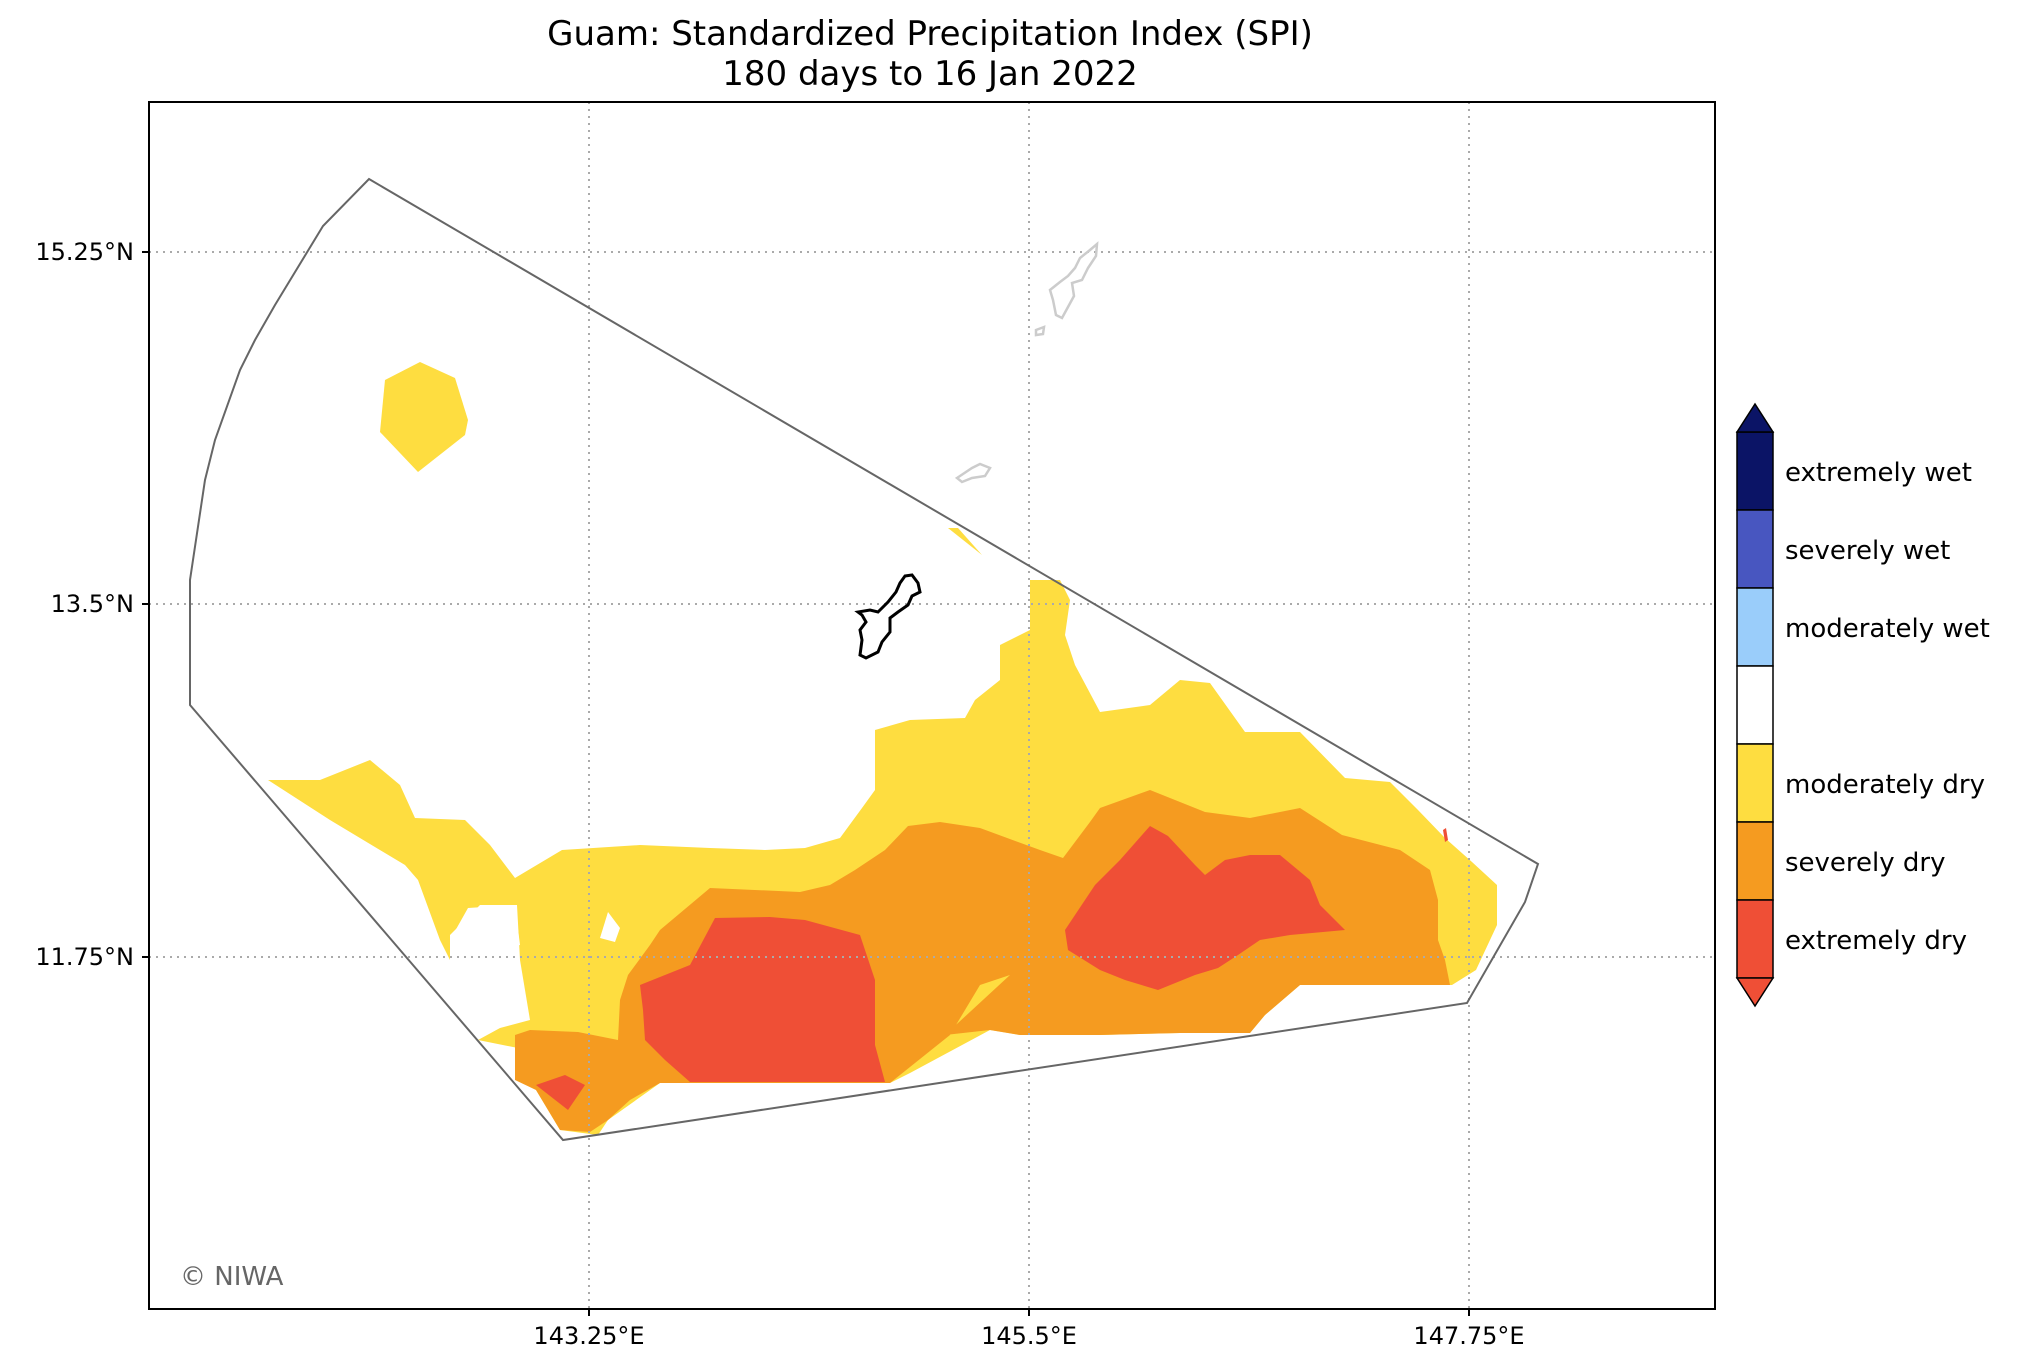 This screenshot has height=1372, width=2021. I want to click on colorbar-extend-bottom, so click(1755, 992).